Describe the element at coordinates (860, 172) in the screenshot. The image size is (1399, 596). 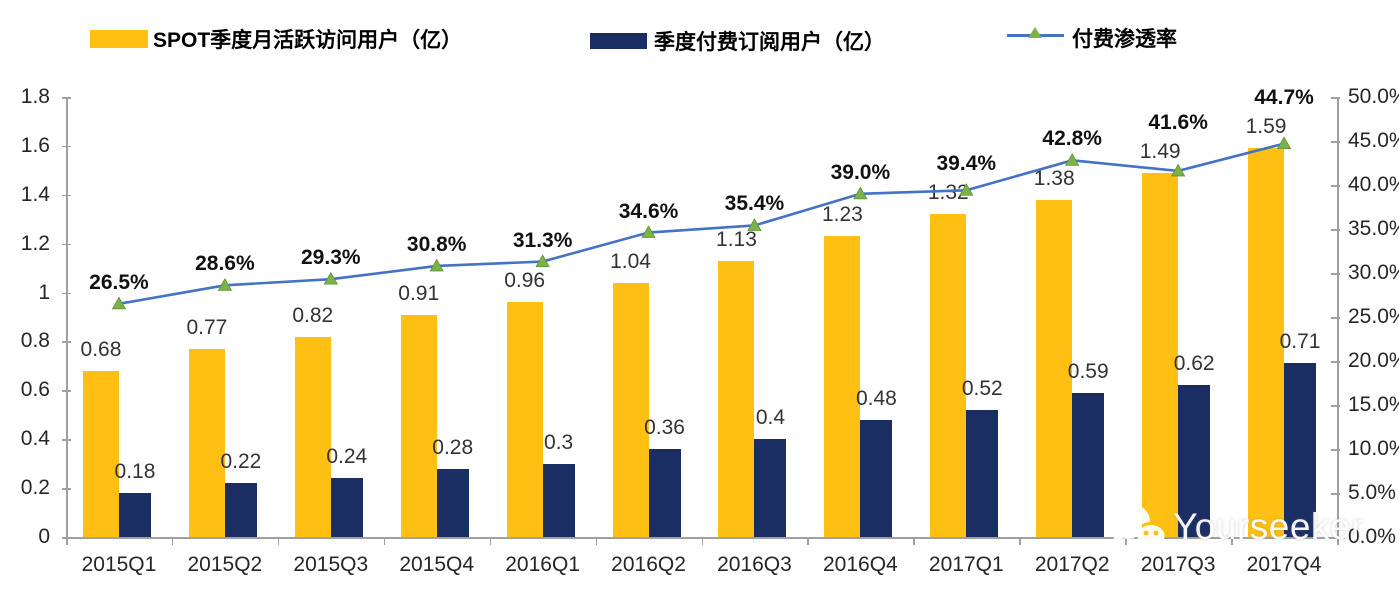
I see `penetration-label-2016Q4: 39.0%` at that location.